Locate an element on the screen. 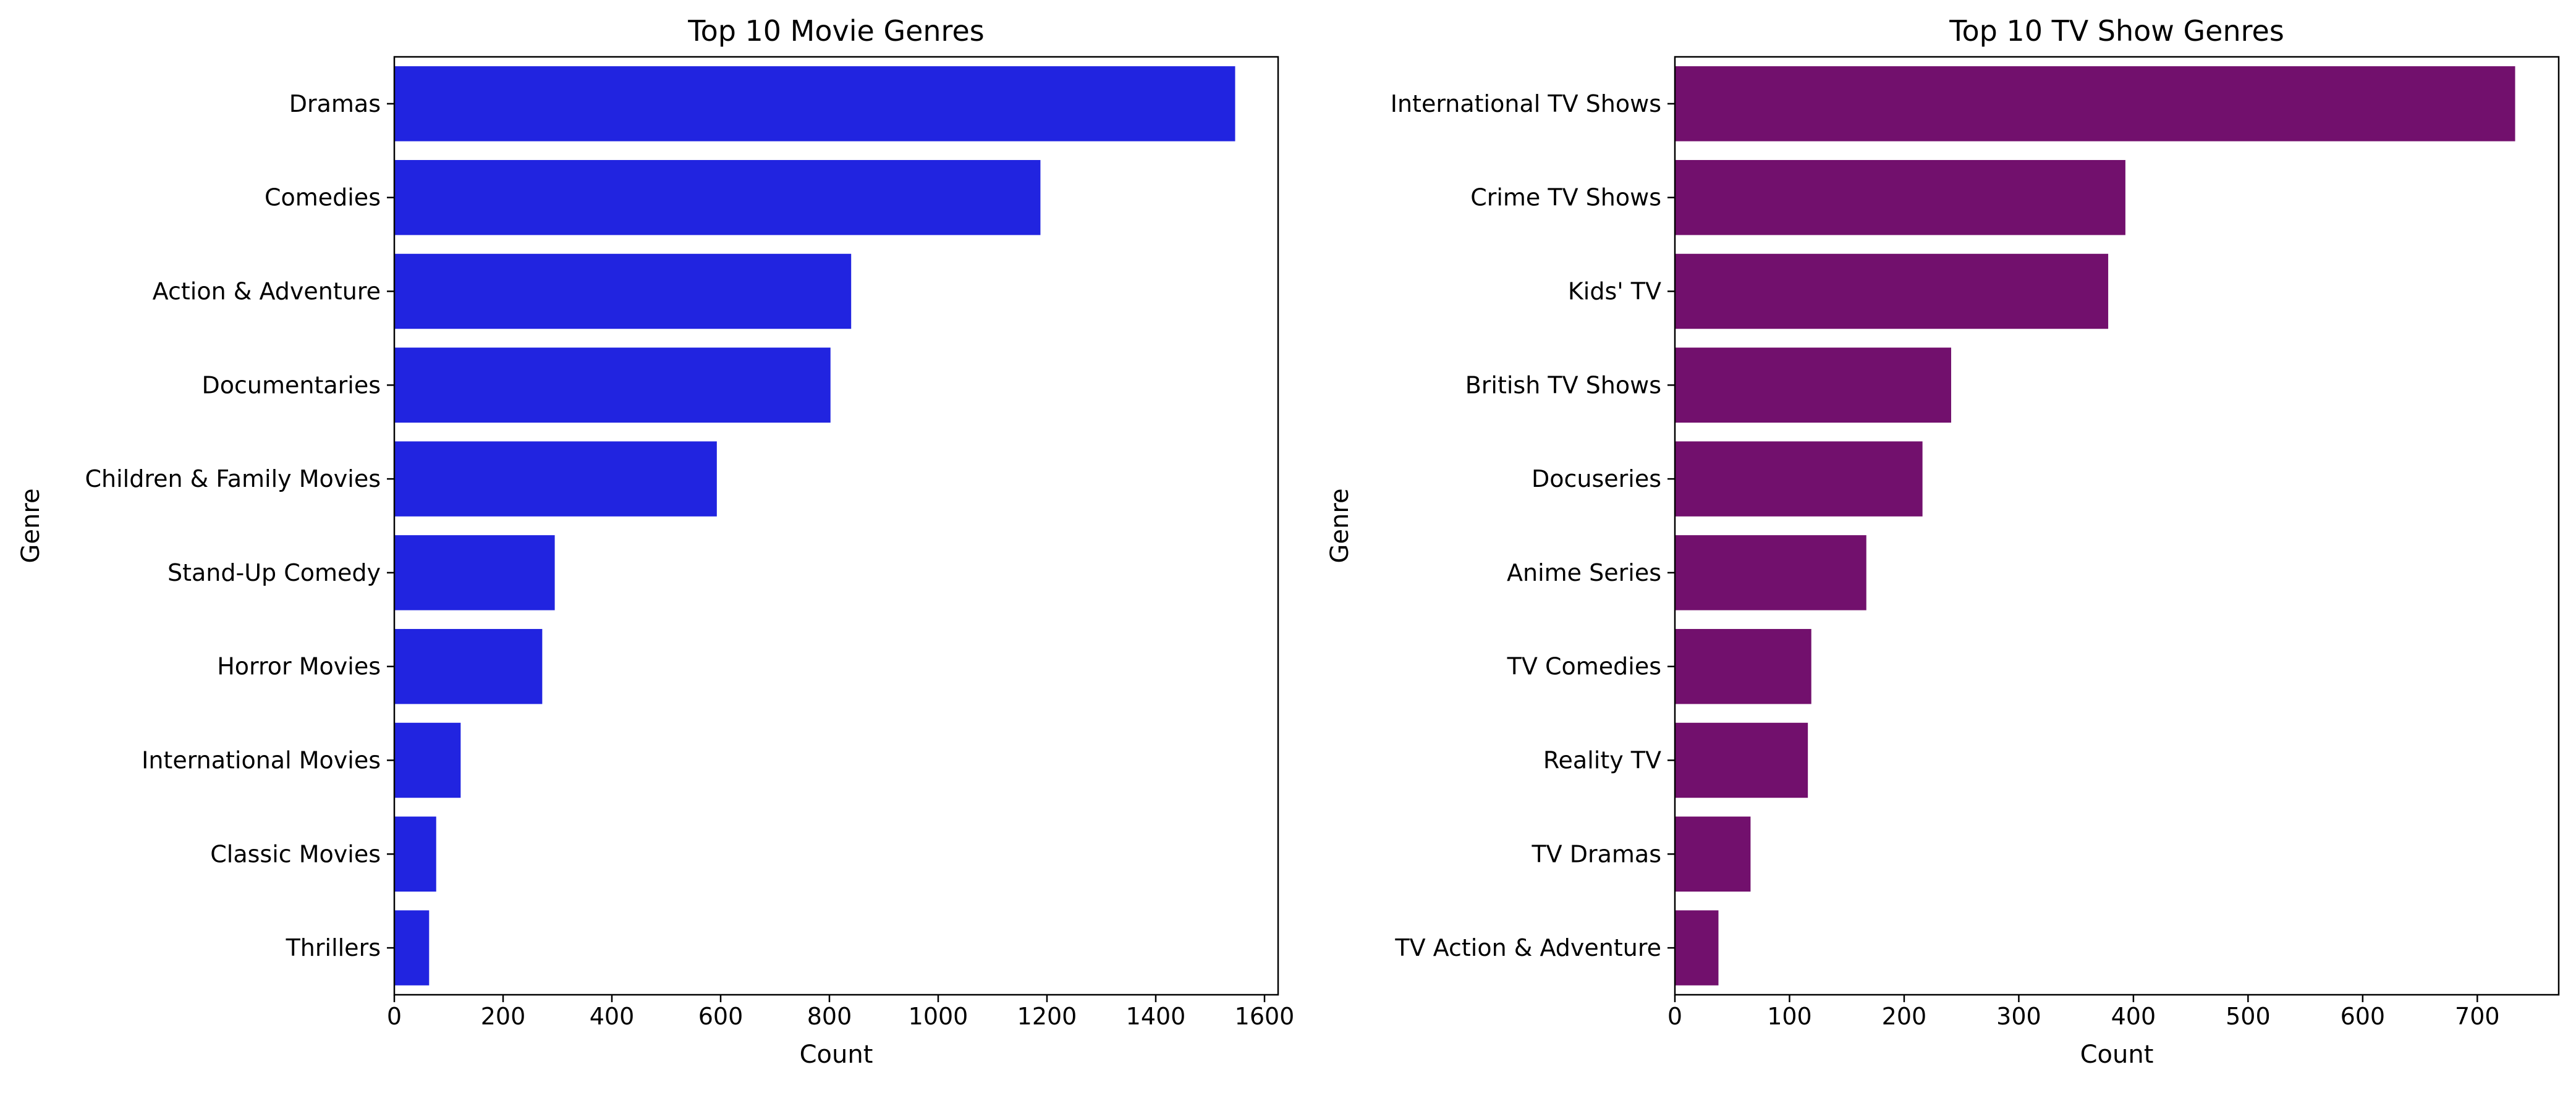 This screenshot has width=2576, height=1093. chart-title: Top 10 Movie Genres is located at coordinates (835, 31).